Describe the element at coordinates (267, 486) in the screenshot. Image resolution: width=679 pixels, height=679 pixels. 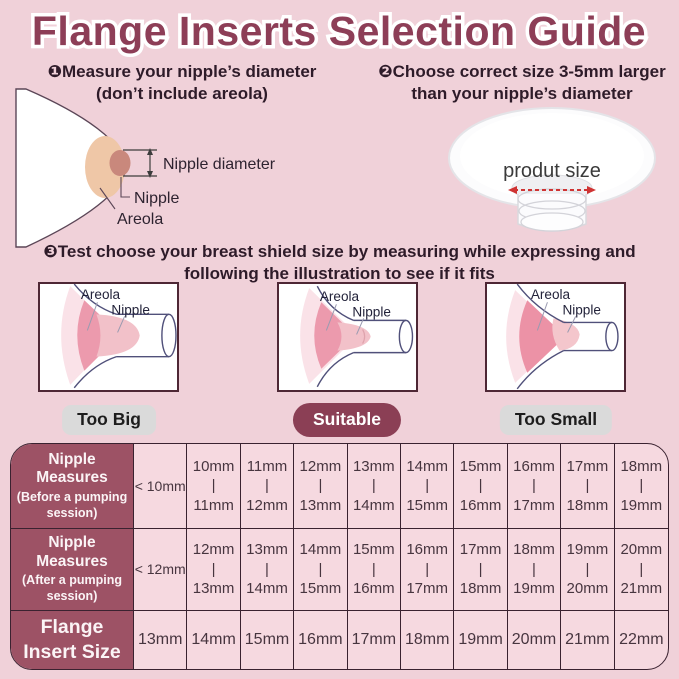
I see `table-cell: 11mm | 12mm` at that location.